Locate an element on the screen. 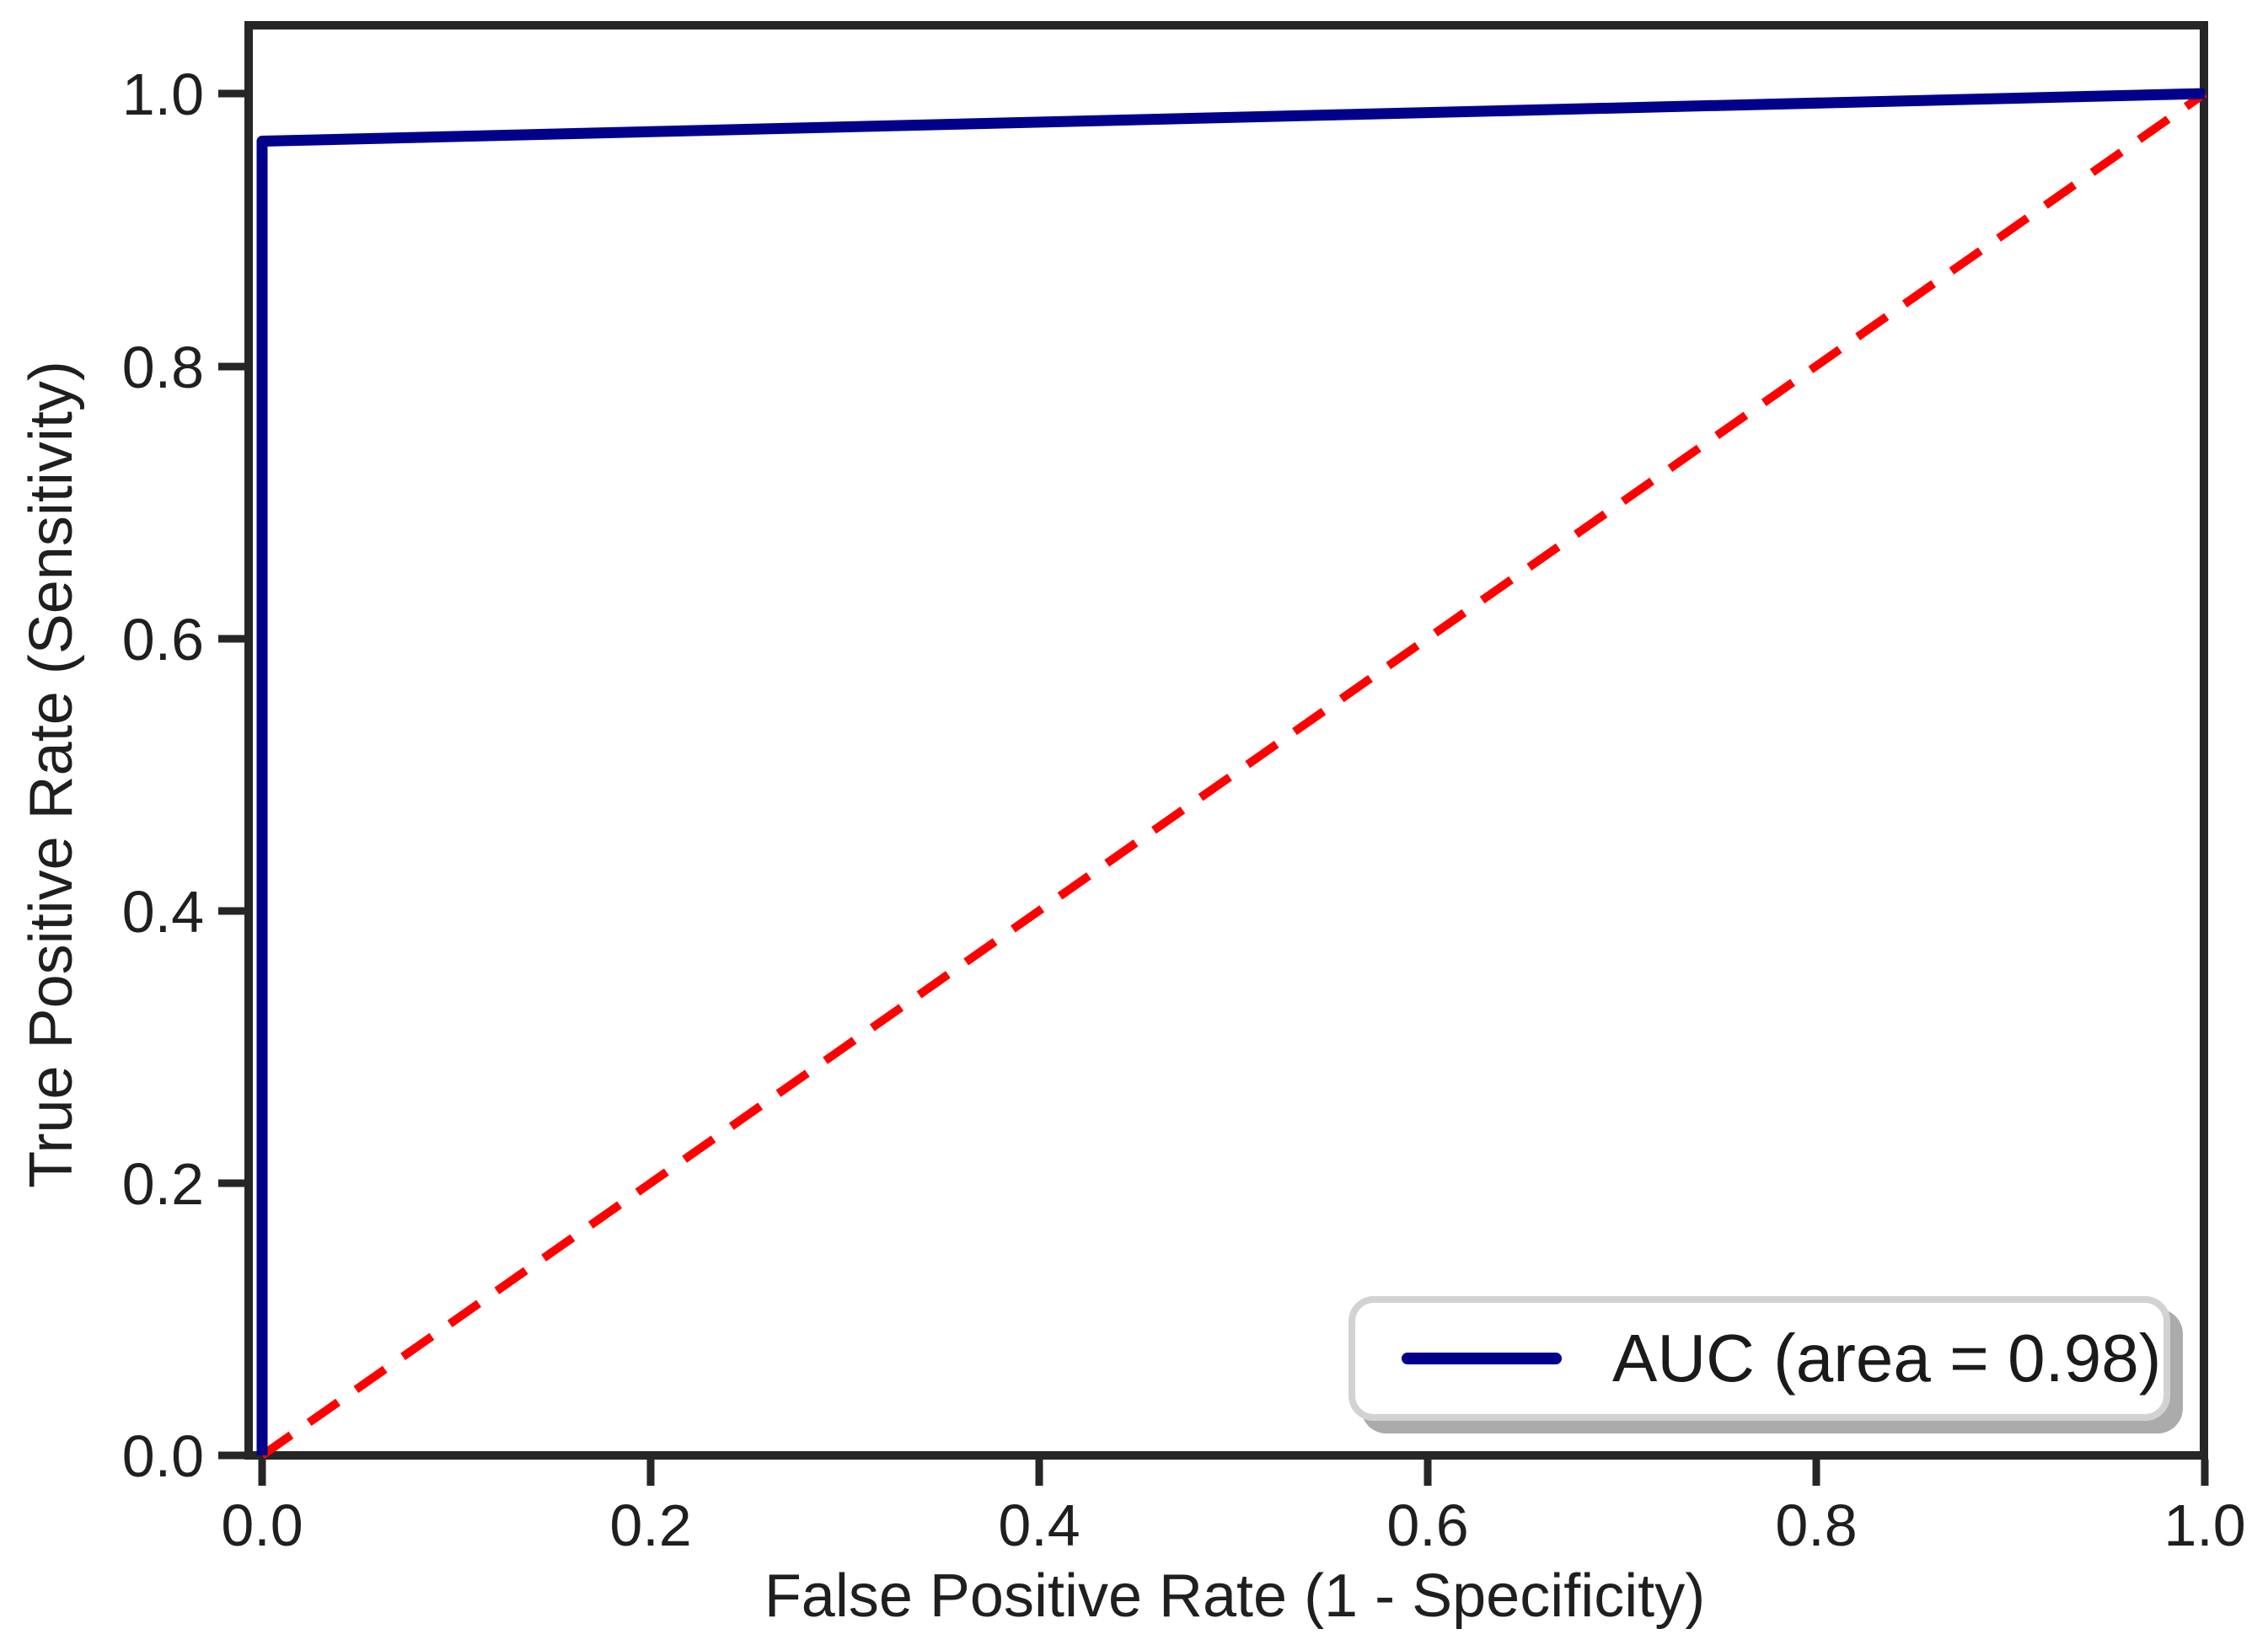 The height and width of the screenshot is (1645, 2268). y-axis-label: True Positive Rate (Sensitivity) is located at coordinates (51, 774).